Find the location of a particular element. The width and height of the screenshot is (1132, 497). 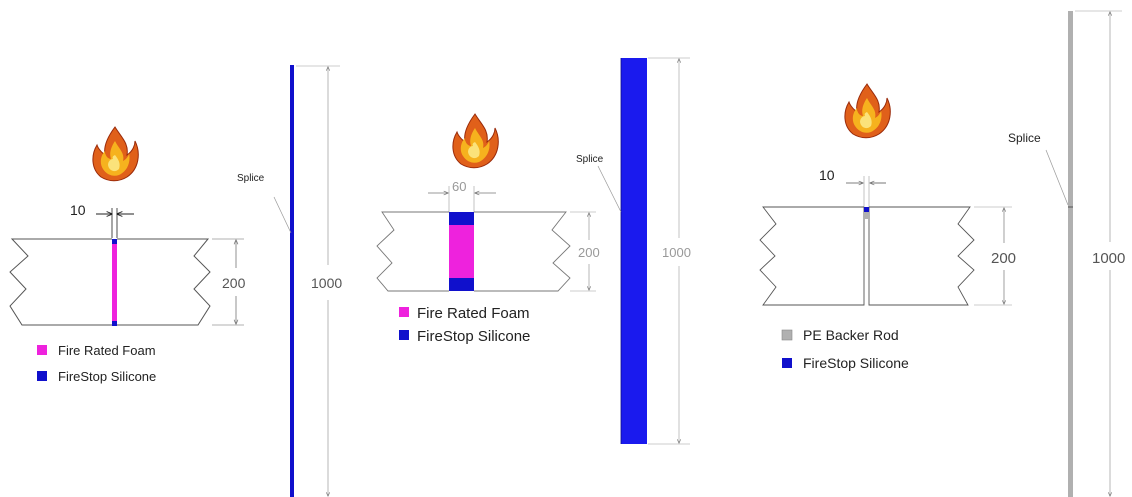

legend-swatch-backer-rod is located at coordinates (787, 335).